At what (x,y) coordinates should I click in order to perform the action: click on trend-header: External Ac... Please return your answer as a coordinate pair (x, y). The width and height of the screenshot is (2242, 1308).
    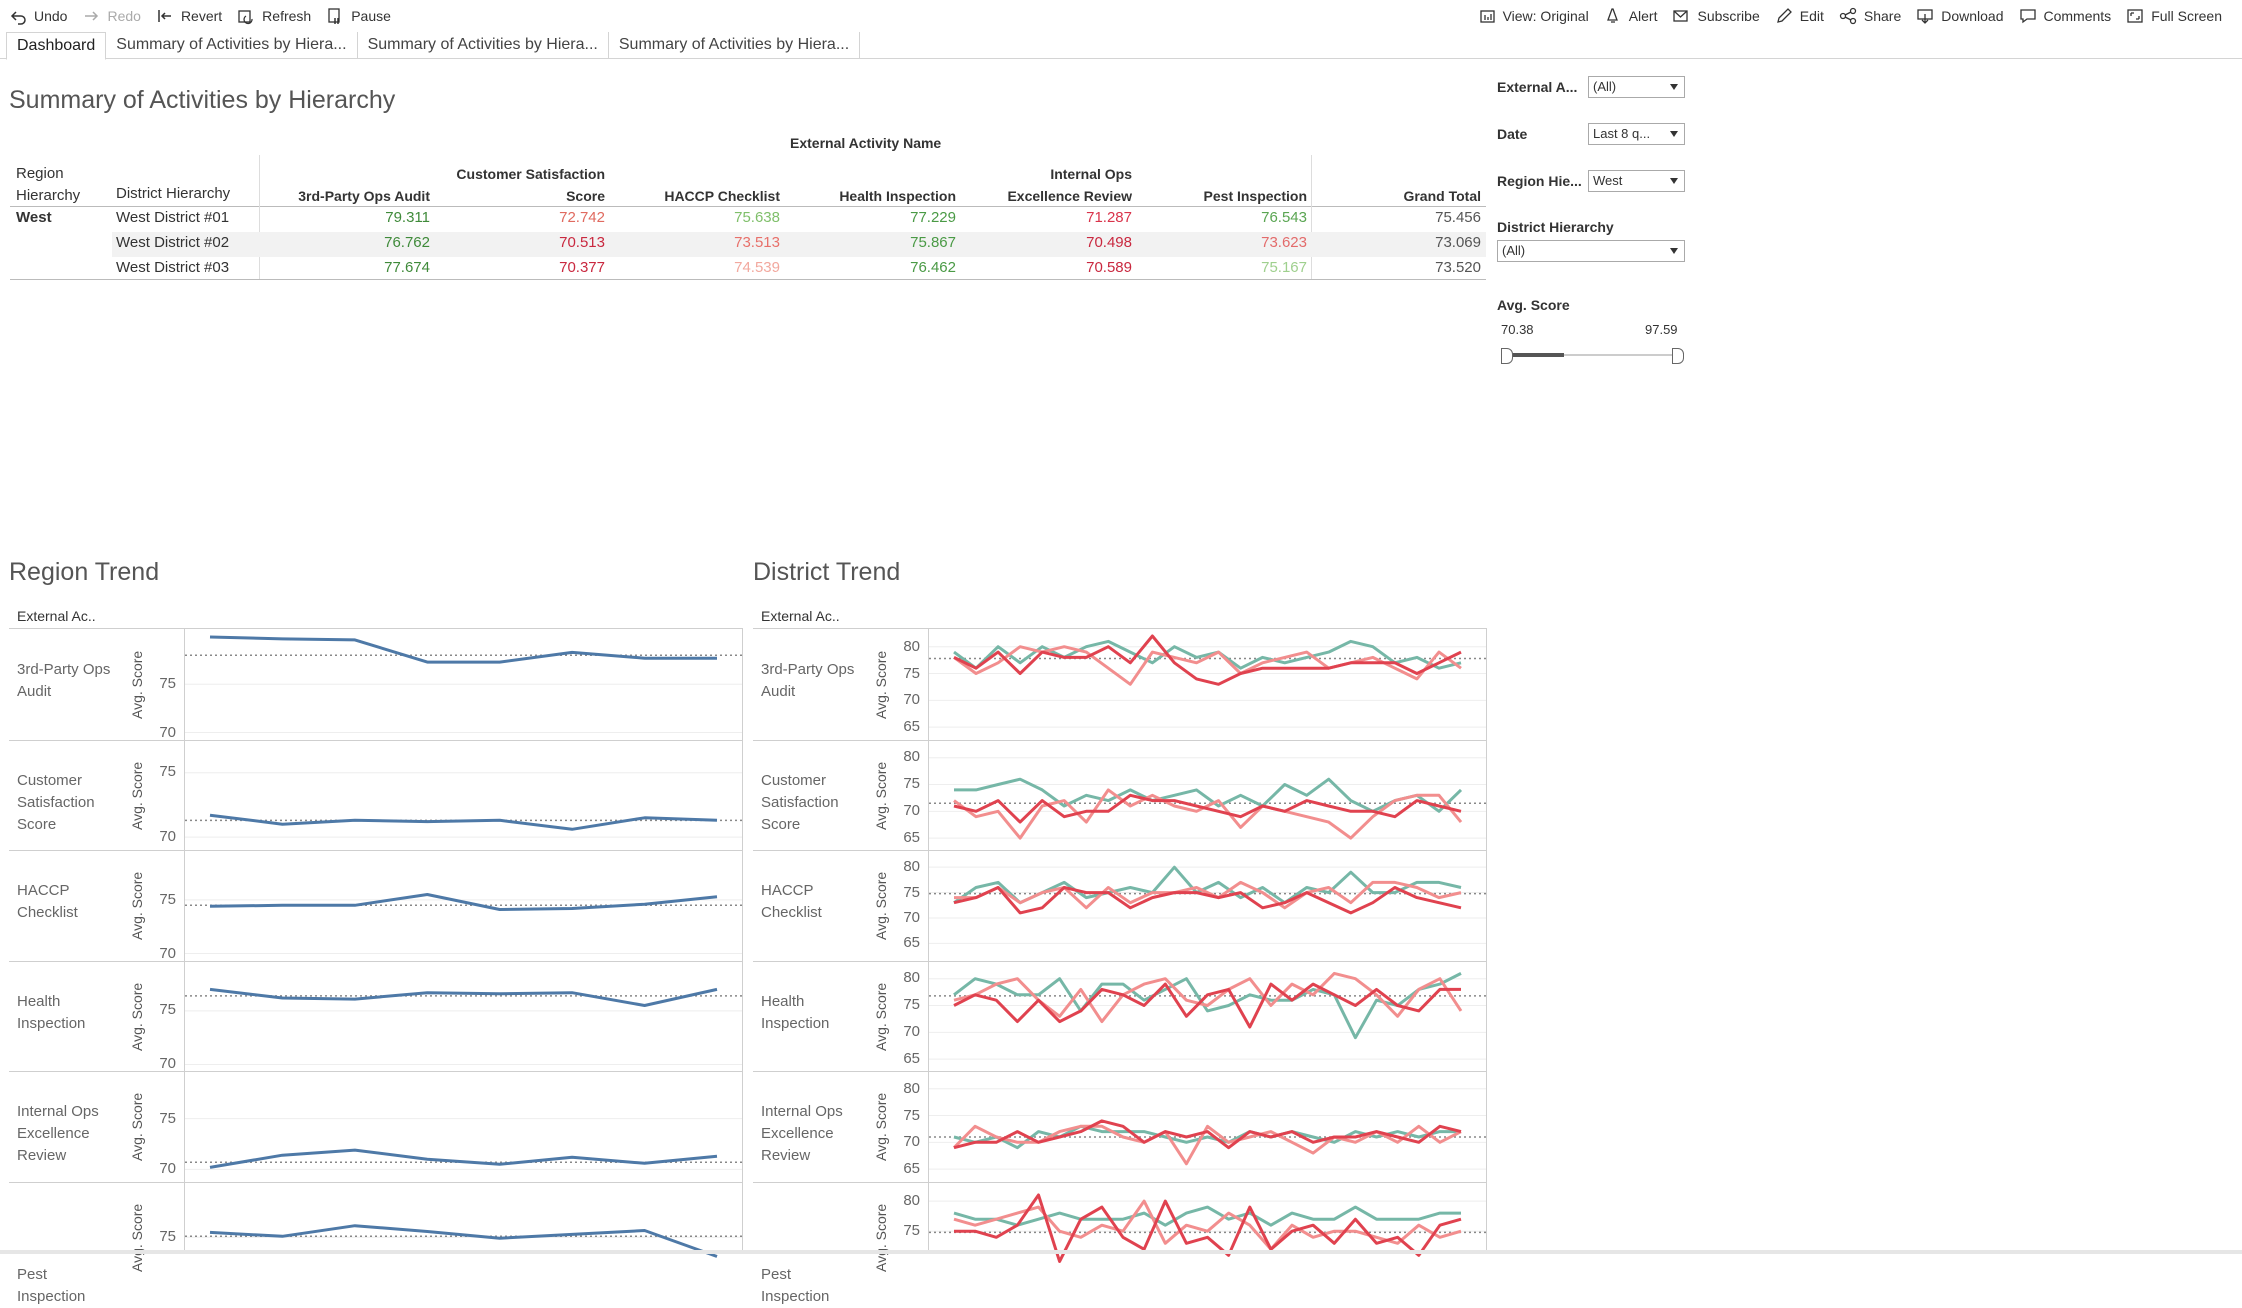
    Looking at the image, I should click on (56, 616).